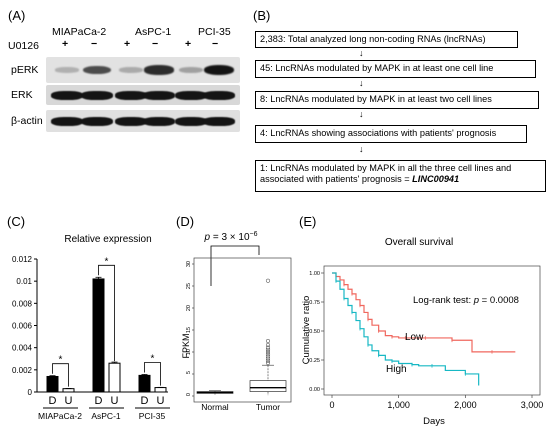  Describe the element at coordinates (79, 32) in the screenshot. I see `cell-line-label: MIAPaCa-2` at that location.